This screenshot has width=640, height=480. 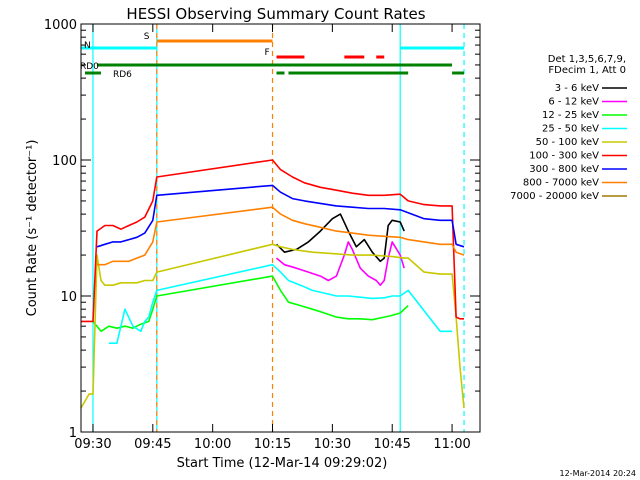 I want to click on legend-entry-label: 300 - 800 keV, so click(x=564, y=169).